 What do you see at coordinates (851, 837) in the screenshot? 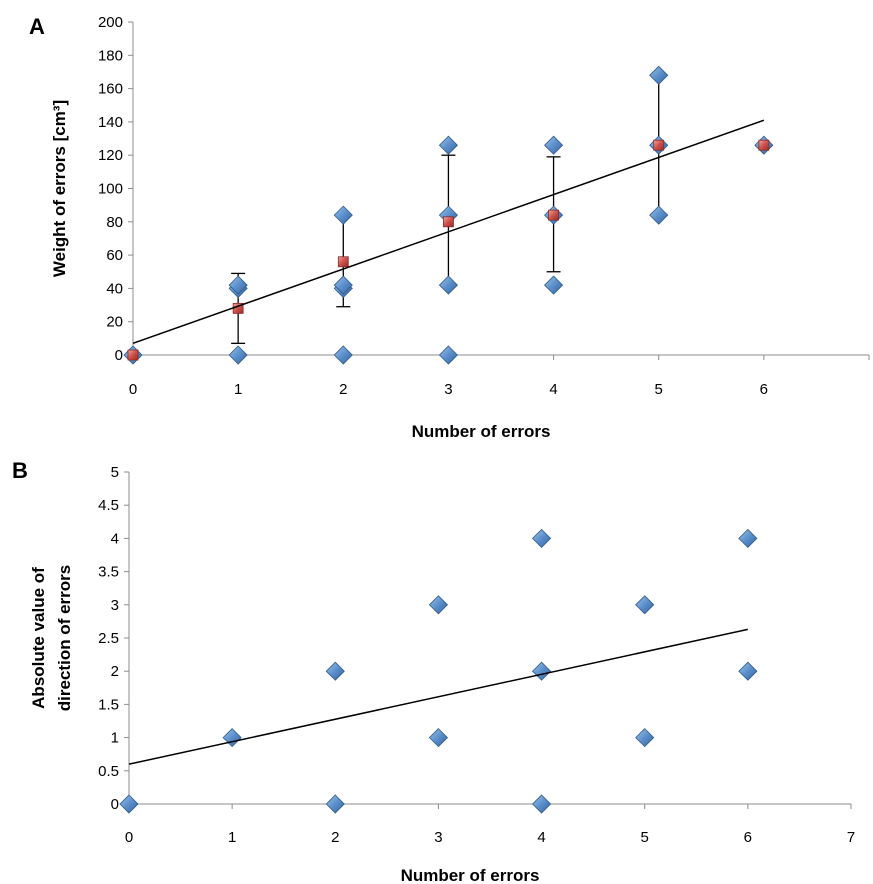
I see `x-tick-label: 7` at bounding box center [851, 837].